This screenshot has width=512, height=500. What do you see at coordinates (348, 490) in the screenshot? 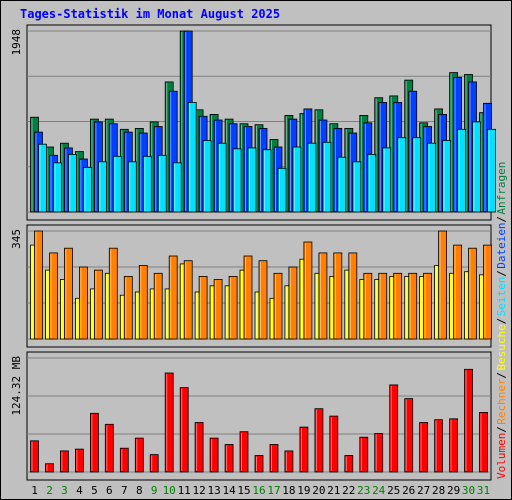
I see `x-tick-label: 22` at bounding box center [348, 490].